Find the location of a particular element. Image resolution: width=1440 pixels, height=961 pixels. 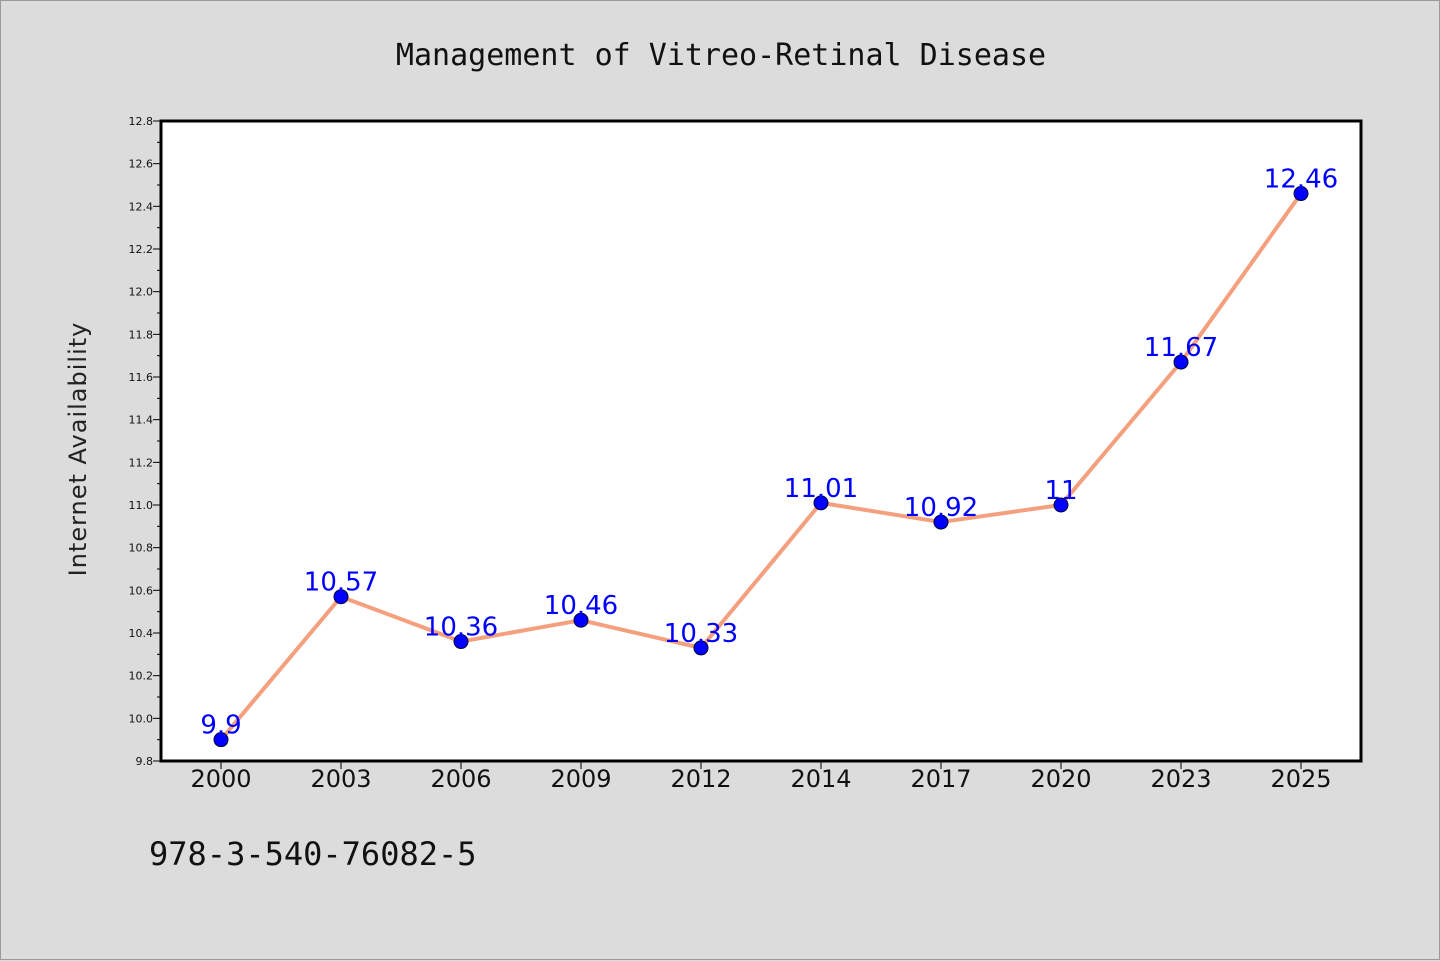

y-tick-label: 12.8 is located at coordinates (141, 121).